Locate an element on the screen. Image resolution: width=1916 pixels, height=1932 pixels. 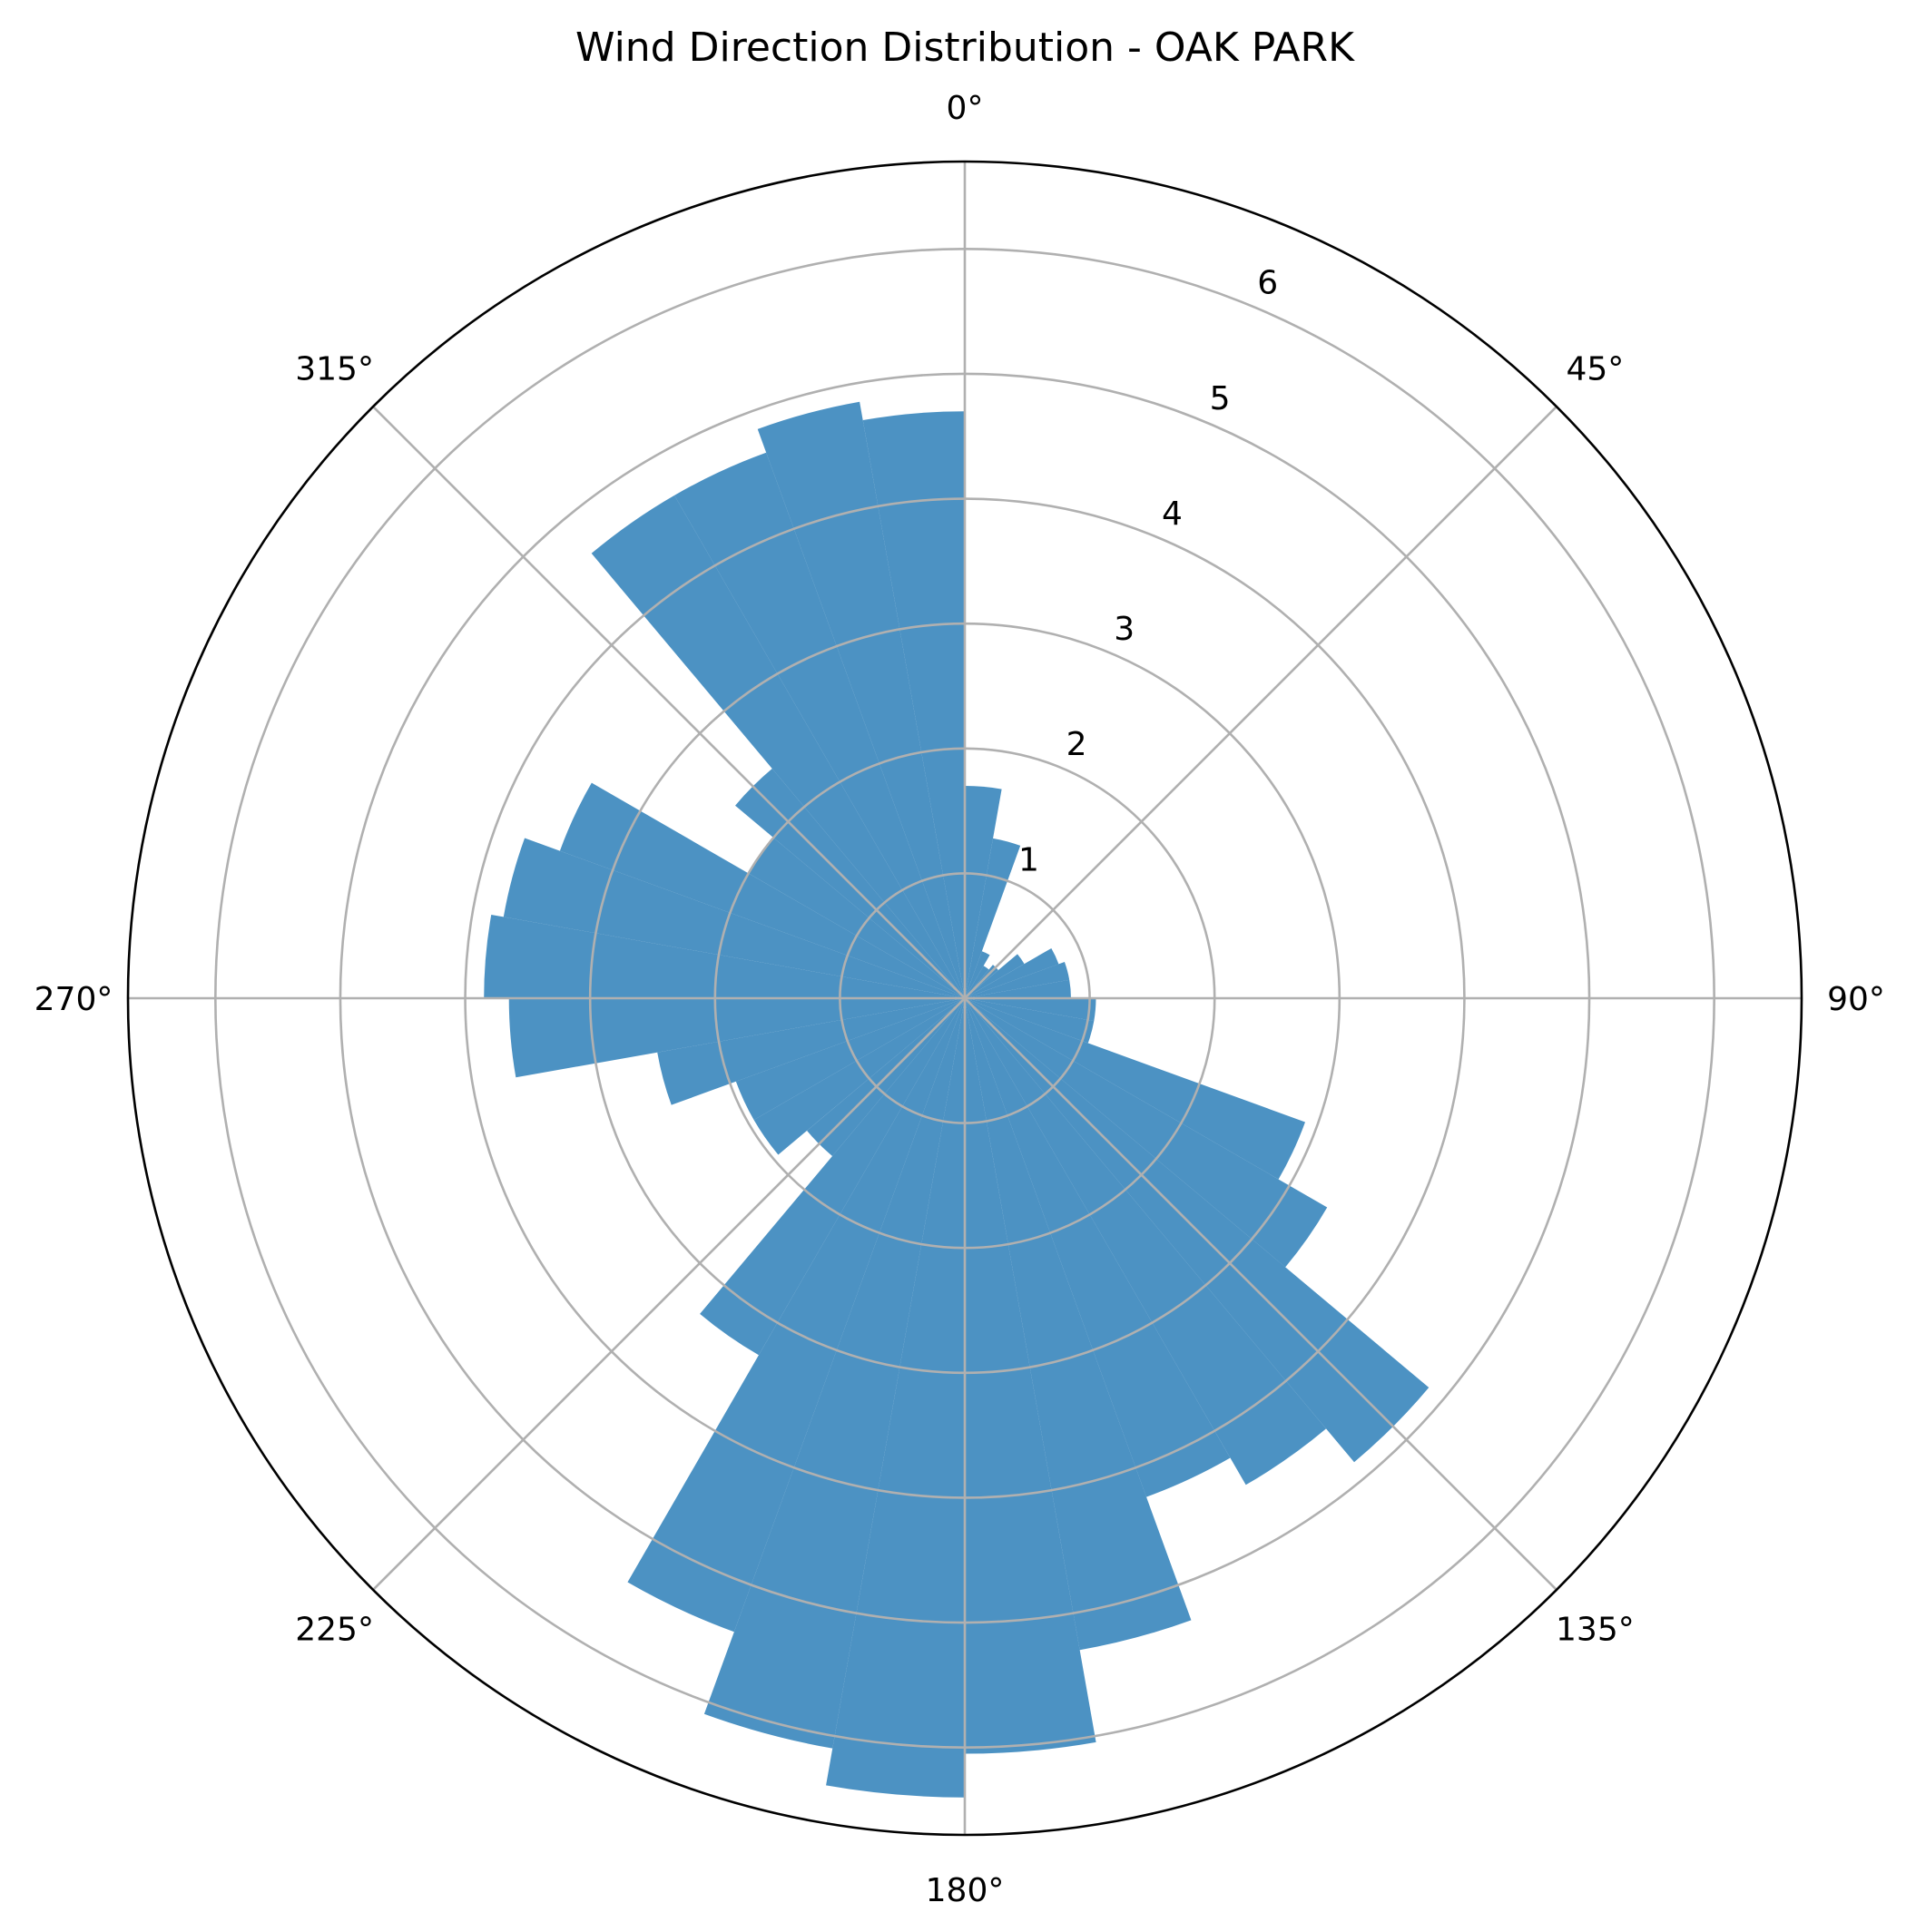
angle-tick-label: 315° is located at coordinates (334, 369).